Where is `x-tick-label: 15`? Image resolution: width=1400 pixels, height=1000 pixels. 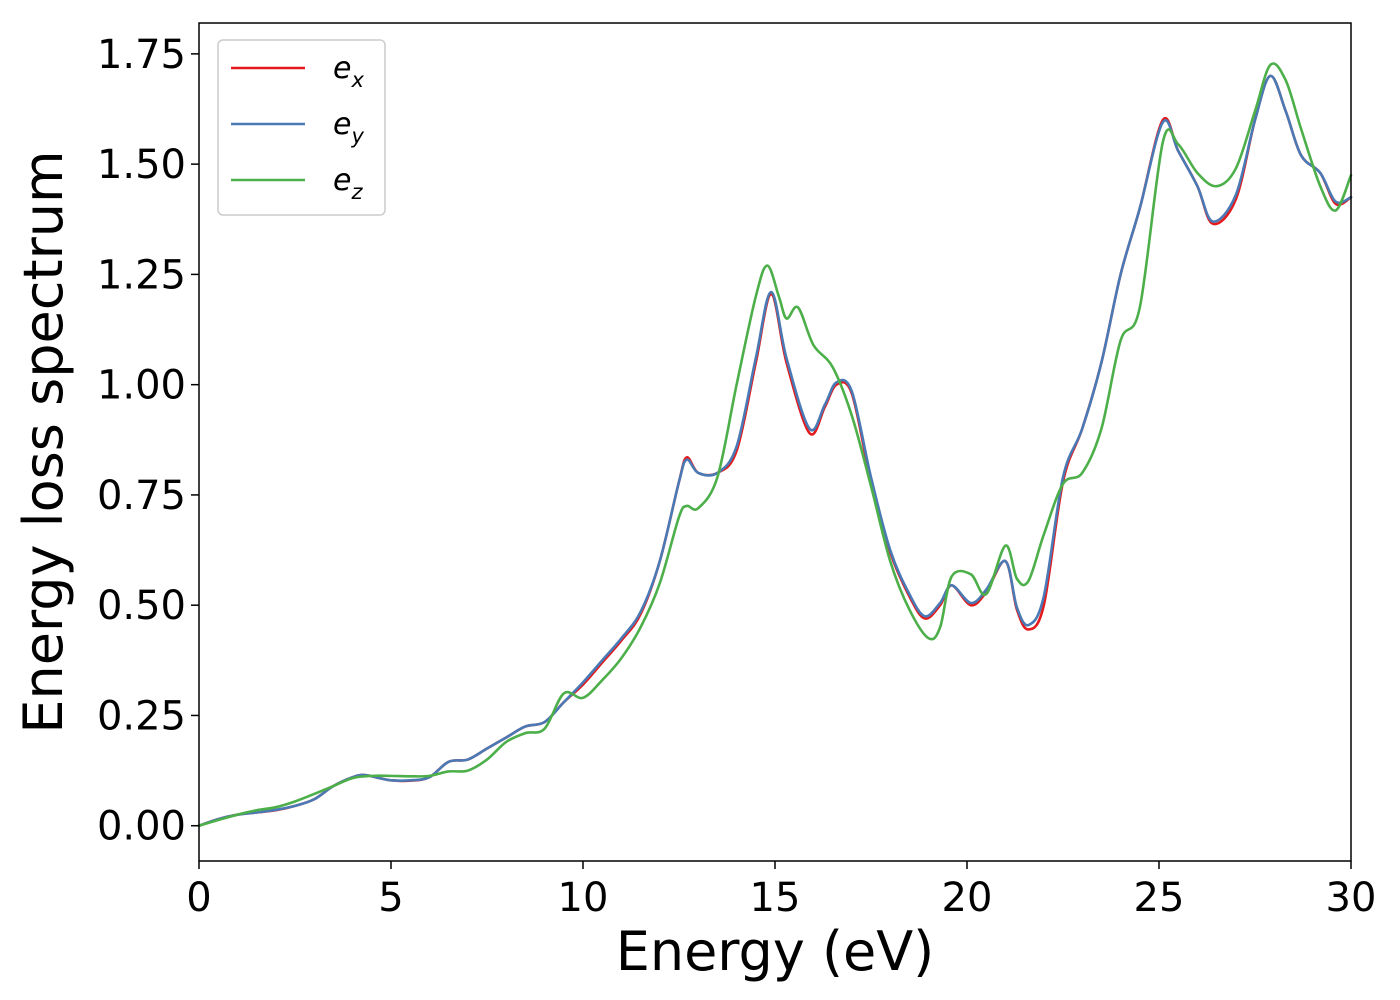 x-tick-label: 15 is located at coordinates (775, 898).